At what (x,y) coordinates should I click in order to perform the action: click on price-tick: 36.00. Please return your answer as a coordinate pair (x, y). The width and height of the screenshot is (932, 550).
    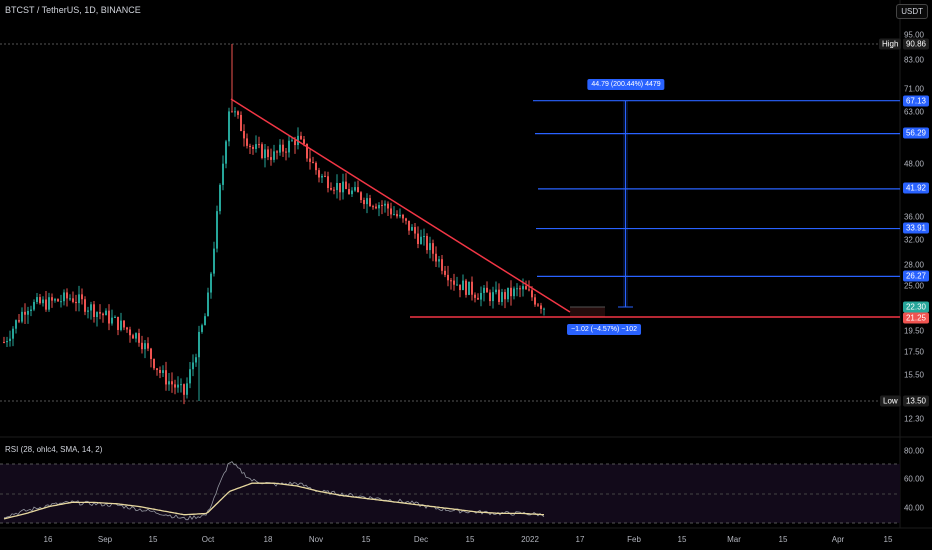
    Looking at the image, I should click on (913, 217).